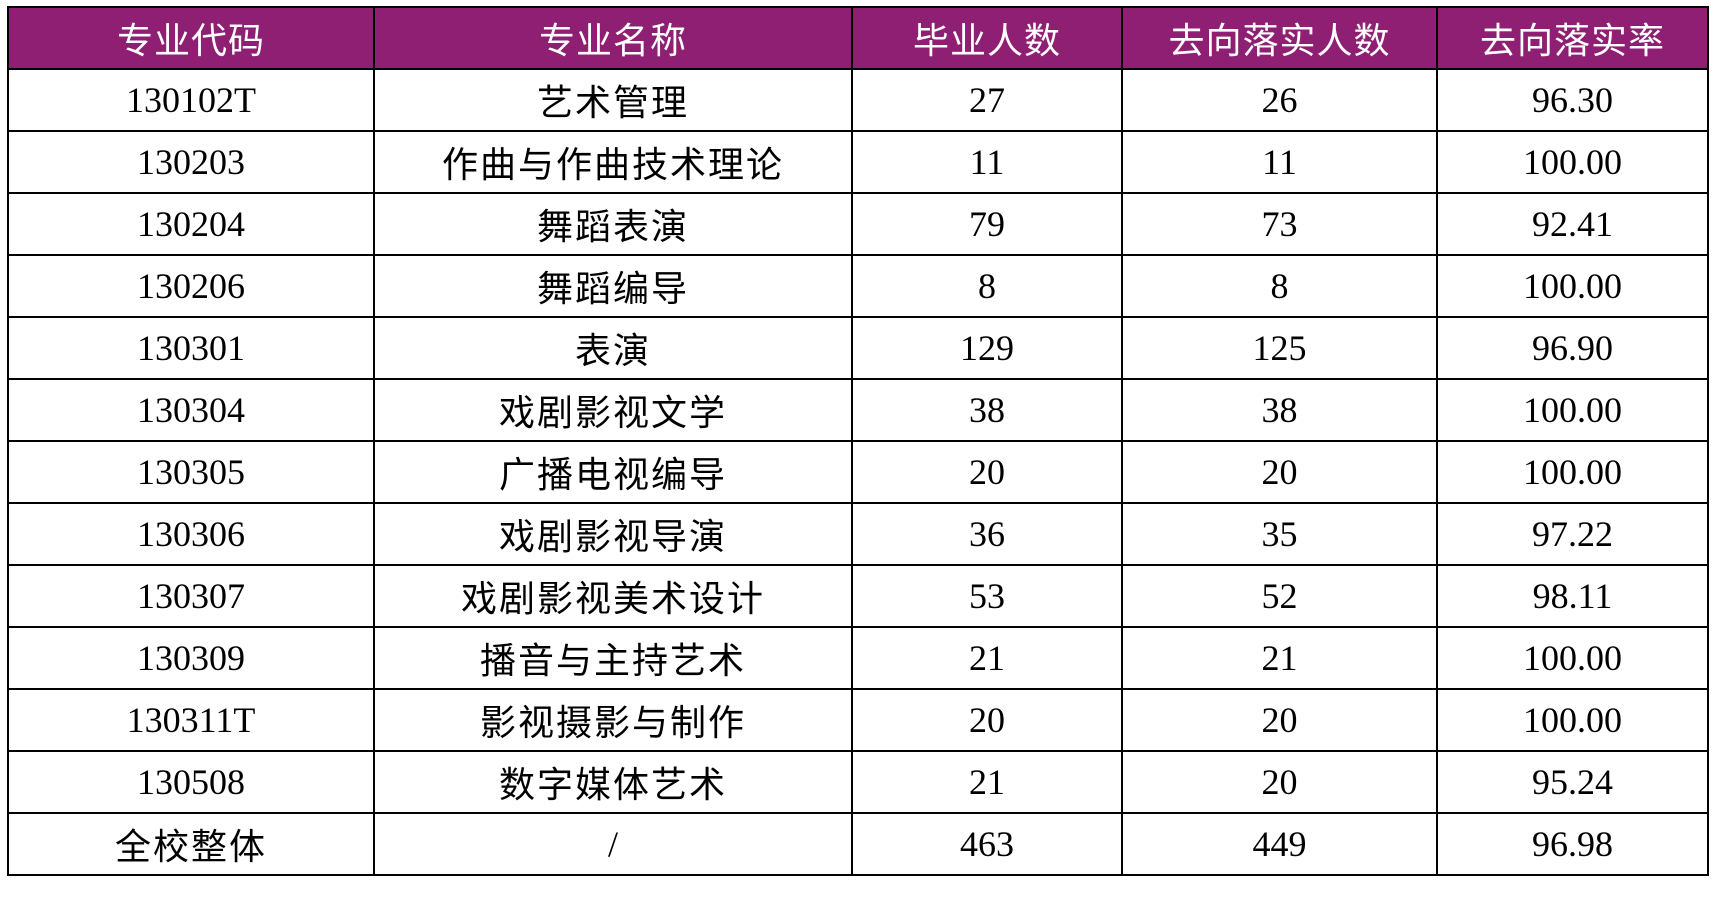  Describe the element at coordinates (613, 782) in the screenshot. I see `cell-major-name: 数字媒体艺术` at that location.